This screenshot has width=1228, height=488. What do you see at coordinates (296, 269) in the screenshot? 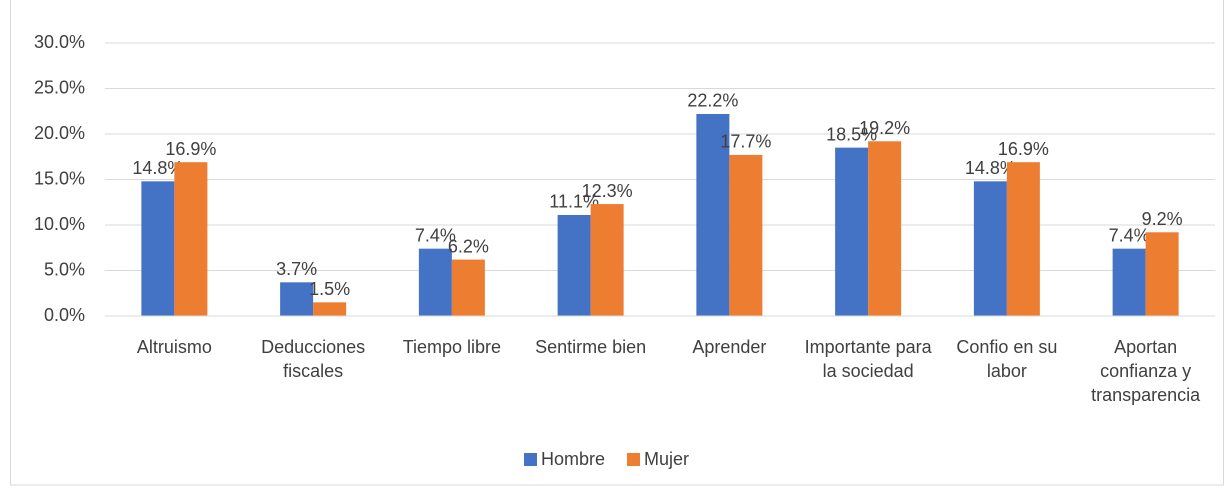
I see `data-label: 3.7%` at bounding box center [296, 269].